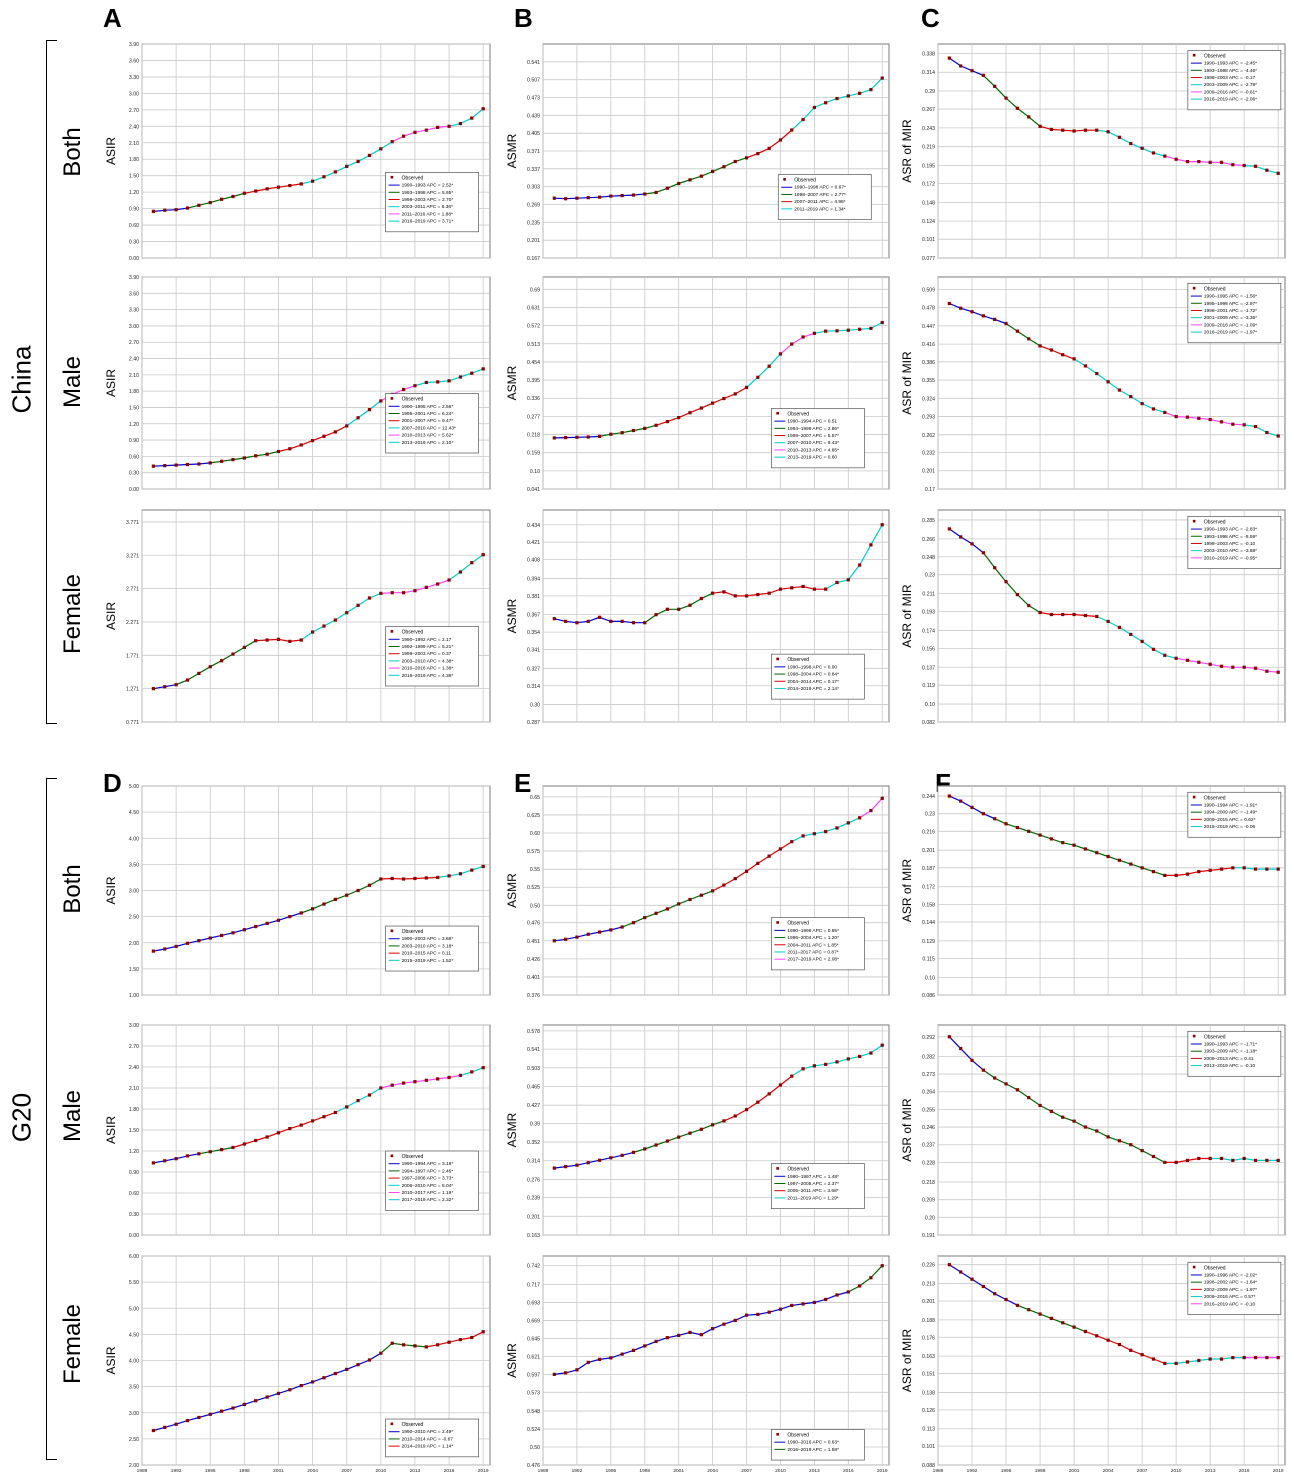 The width and height of the screenshot is (1289, 1476). I want to click on y-tick-label: 2.40, so click(134, 360).